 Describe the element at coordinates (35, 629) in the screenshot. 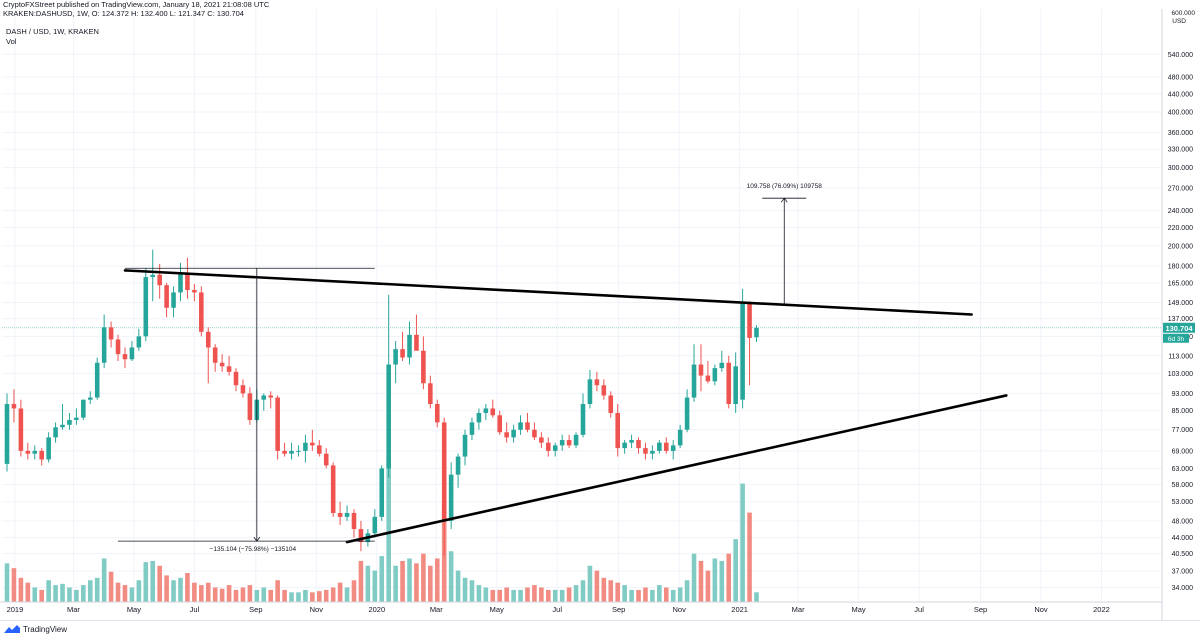

I see `tradingview-logo: TradingView` at that location.